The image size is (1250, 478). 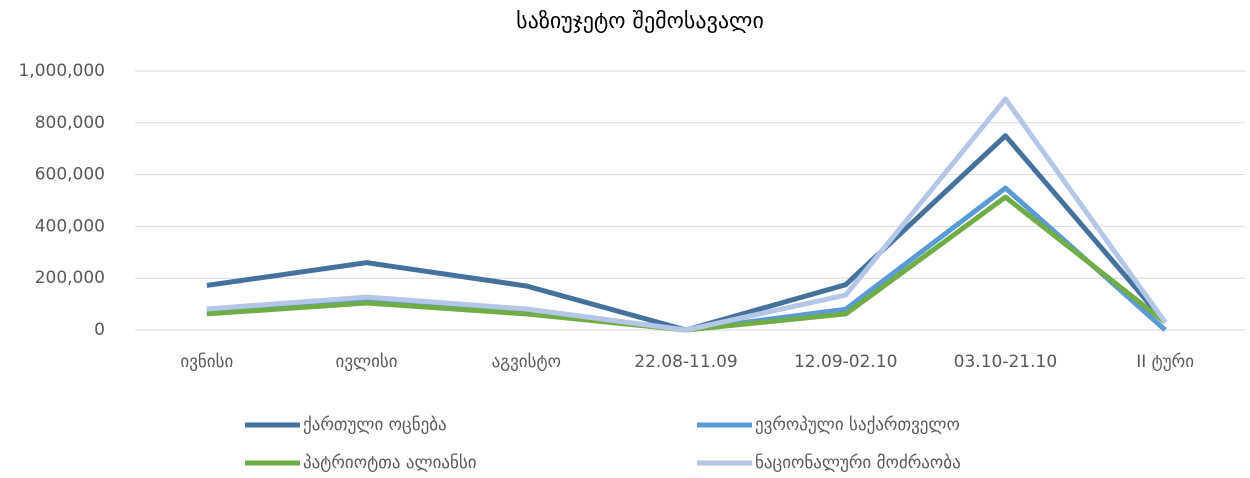 I want to click on y-tick-label: 800,000, so click(x=70, y=123).